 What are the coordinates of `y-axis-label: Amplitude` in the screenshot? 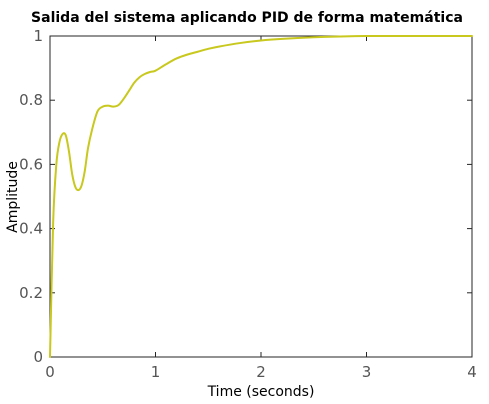 It's located at (13, 197).